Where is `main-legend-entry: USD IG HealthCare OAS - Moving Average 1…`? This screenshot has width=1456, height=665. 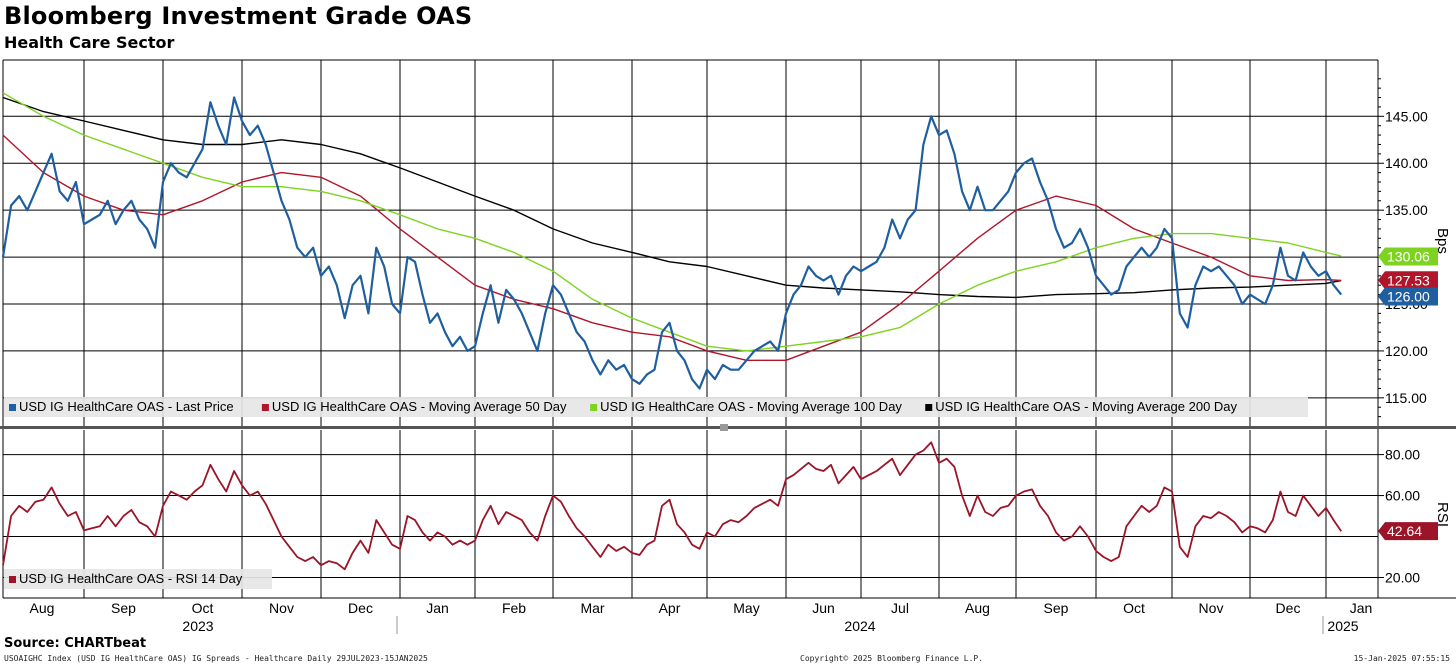
main-legend-entry: USD IG HealthCare OAS - Moving Average 1… is located at coordinates (751, 406).